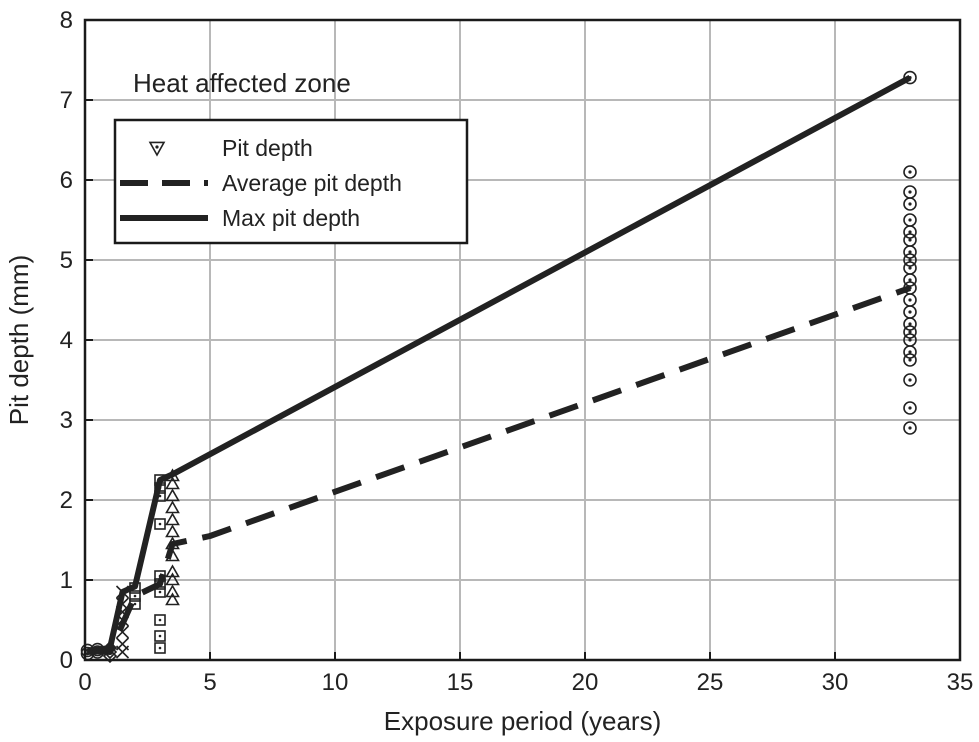  What do you see at coordinates (335, 682) in the screenshot?
I see `x-tick-label: 10` at bounding box center [335, 682].